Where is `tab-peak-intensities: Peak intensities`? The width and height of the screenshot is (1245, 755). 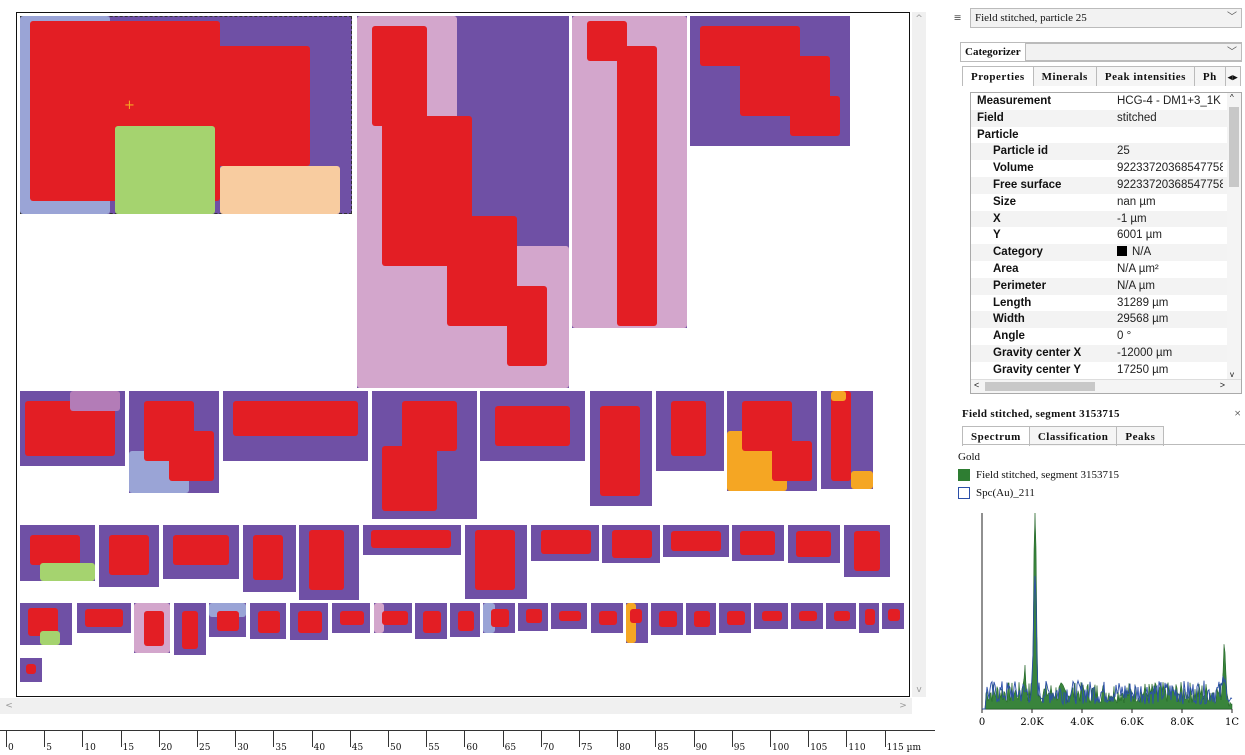 tab-peak-intensities: Peak intensities is located at coordinates (1145, 76).